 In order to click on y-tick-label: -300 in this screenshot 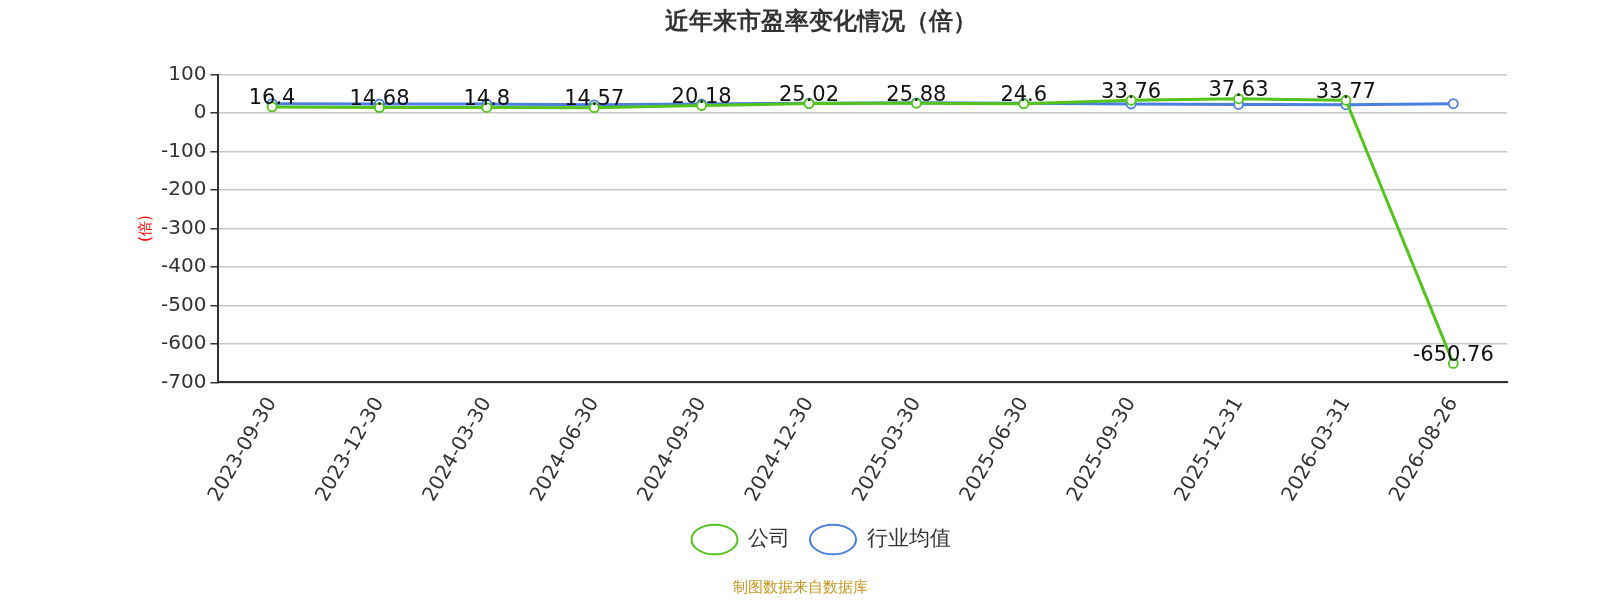, I will do `click(184, 226)`.